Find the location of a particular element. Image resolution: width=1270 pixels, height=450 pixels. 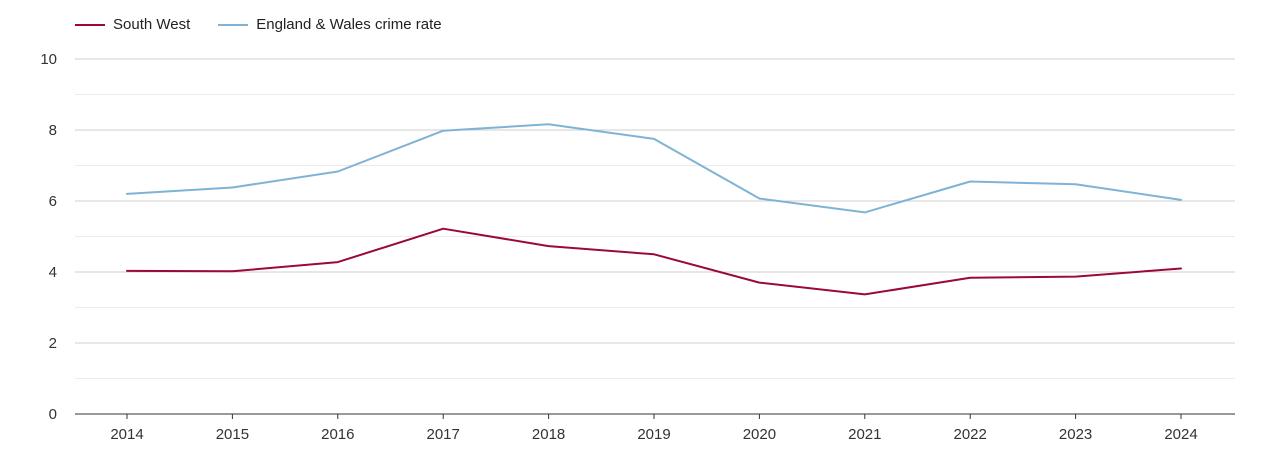

x-tick-label: 2015 is located at coordinates (232, 434).